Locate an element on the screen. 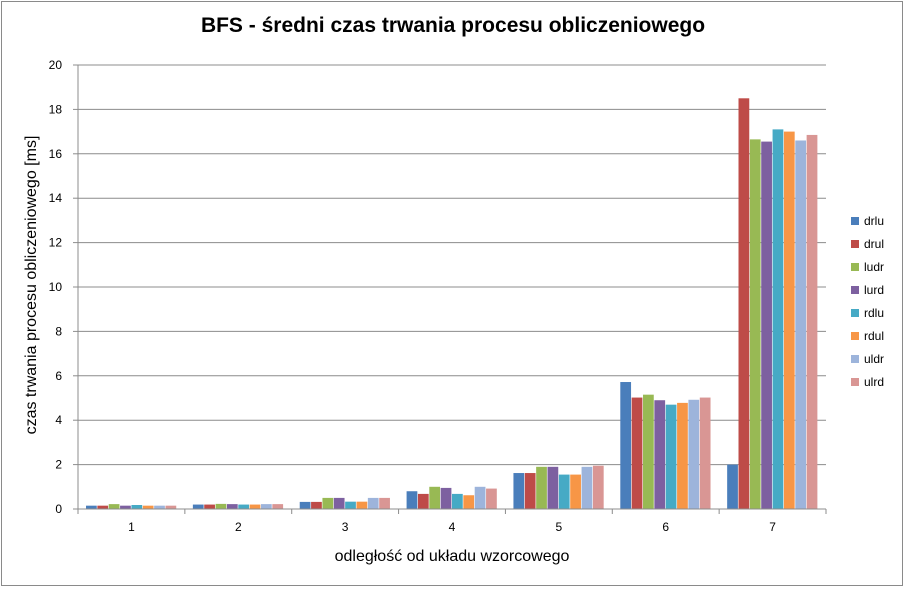 This screenshot has width=906, height=589. y-tick-label: 12 is located at coordinates (56, 243).